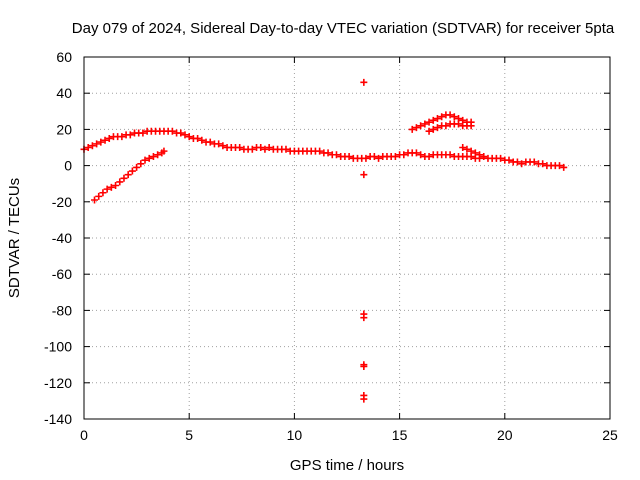  I want to click on y-tick-label: -80, so click(62, 310).